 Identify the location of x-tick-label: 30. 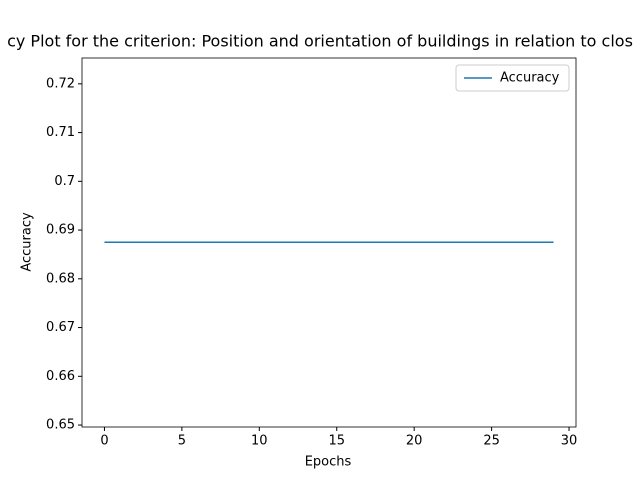
(569, 441).